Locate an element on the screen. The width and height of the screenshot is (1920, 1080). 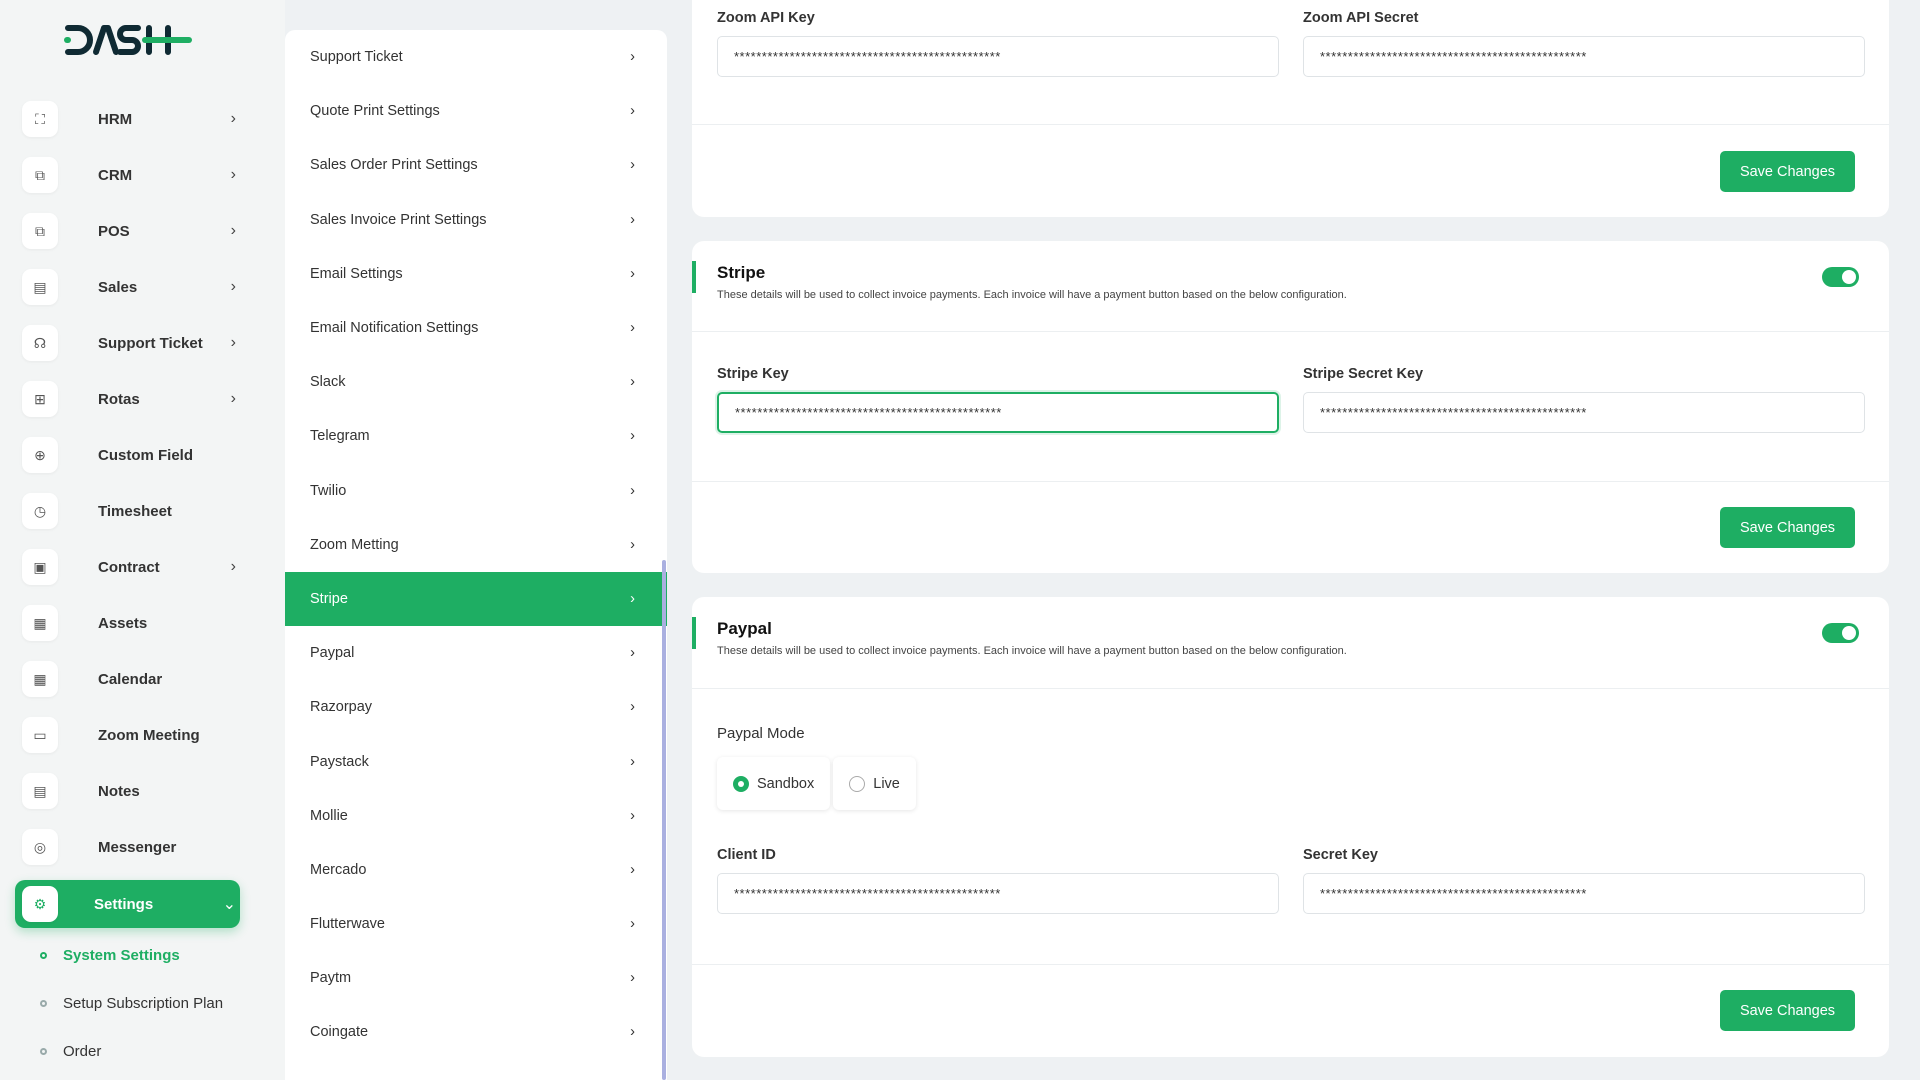
settings-menu-item-email-settings: Email Settings › is located at coordinates (476, 274).